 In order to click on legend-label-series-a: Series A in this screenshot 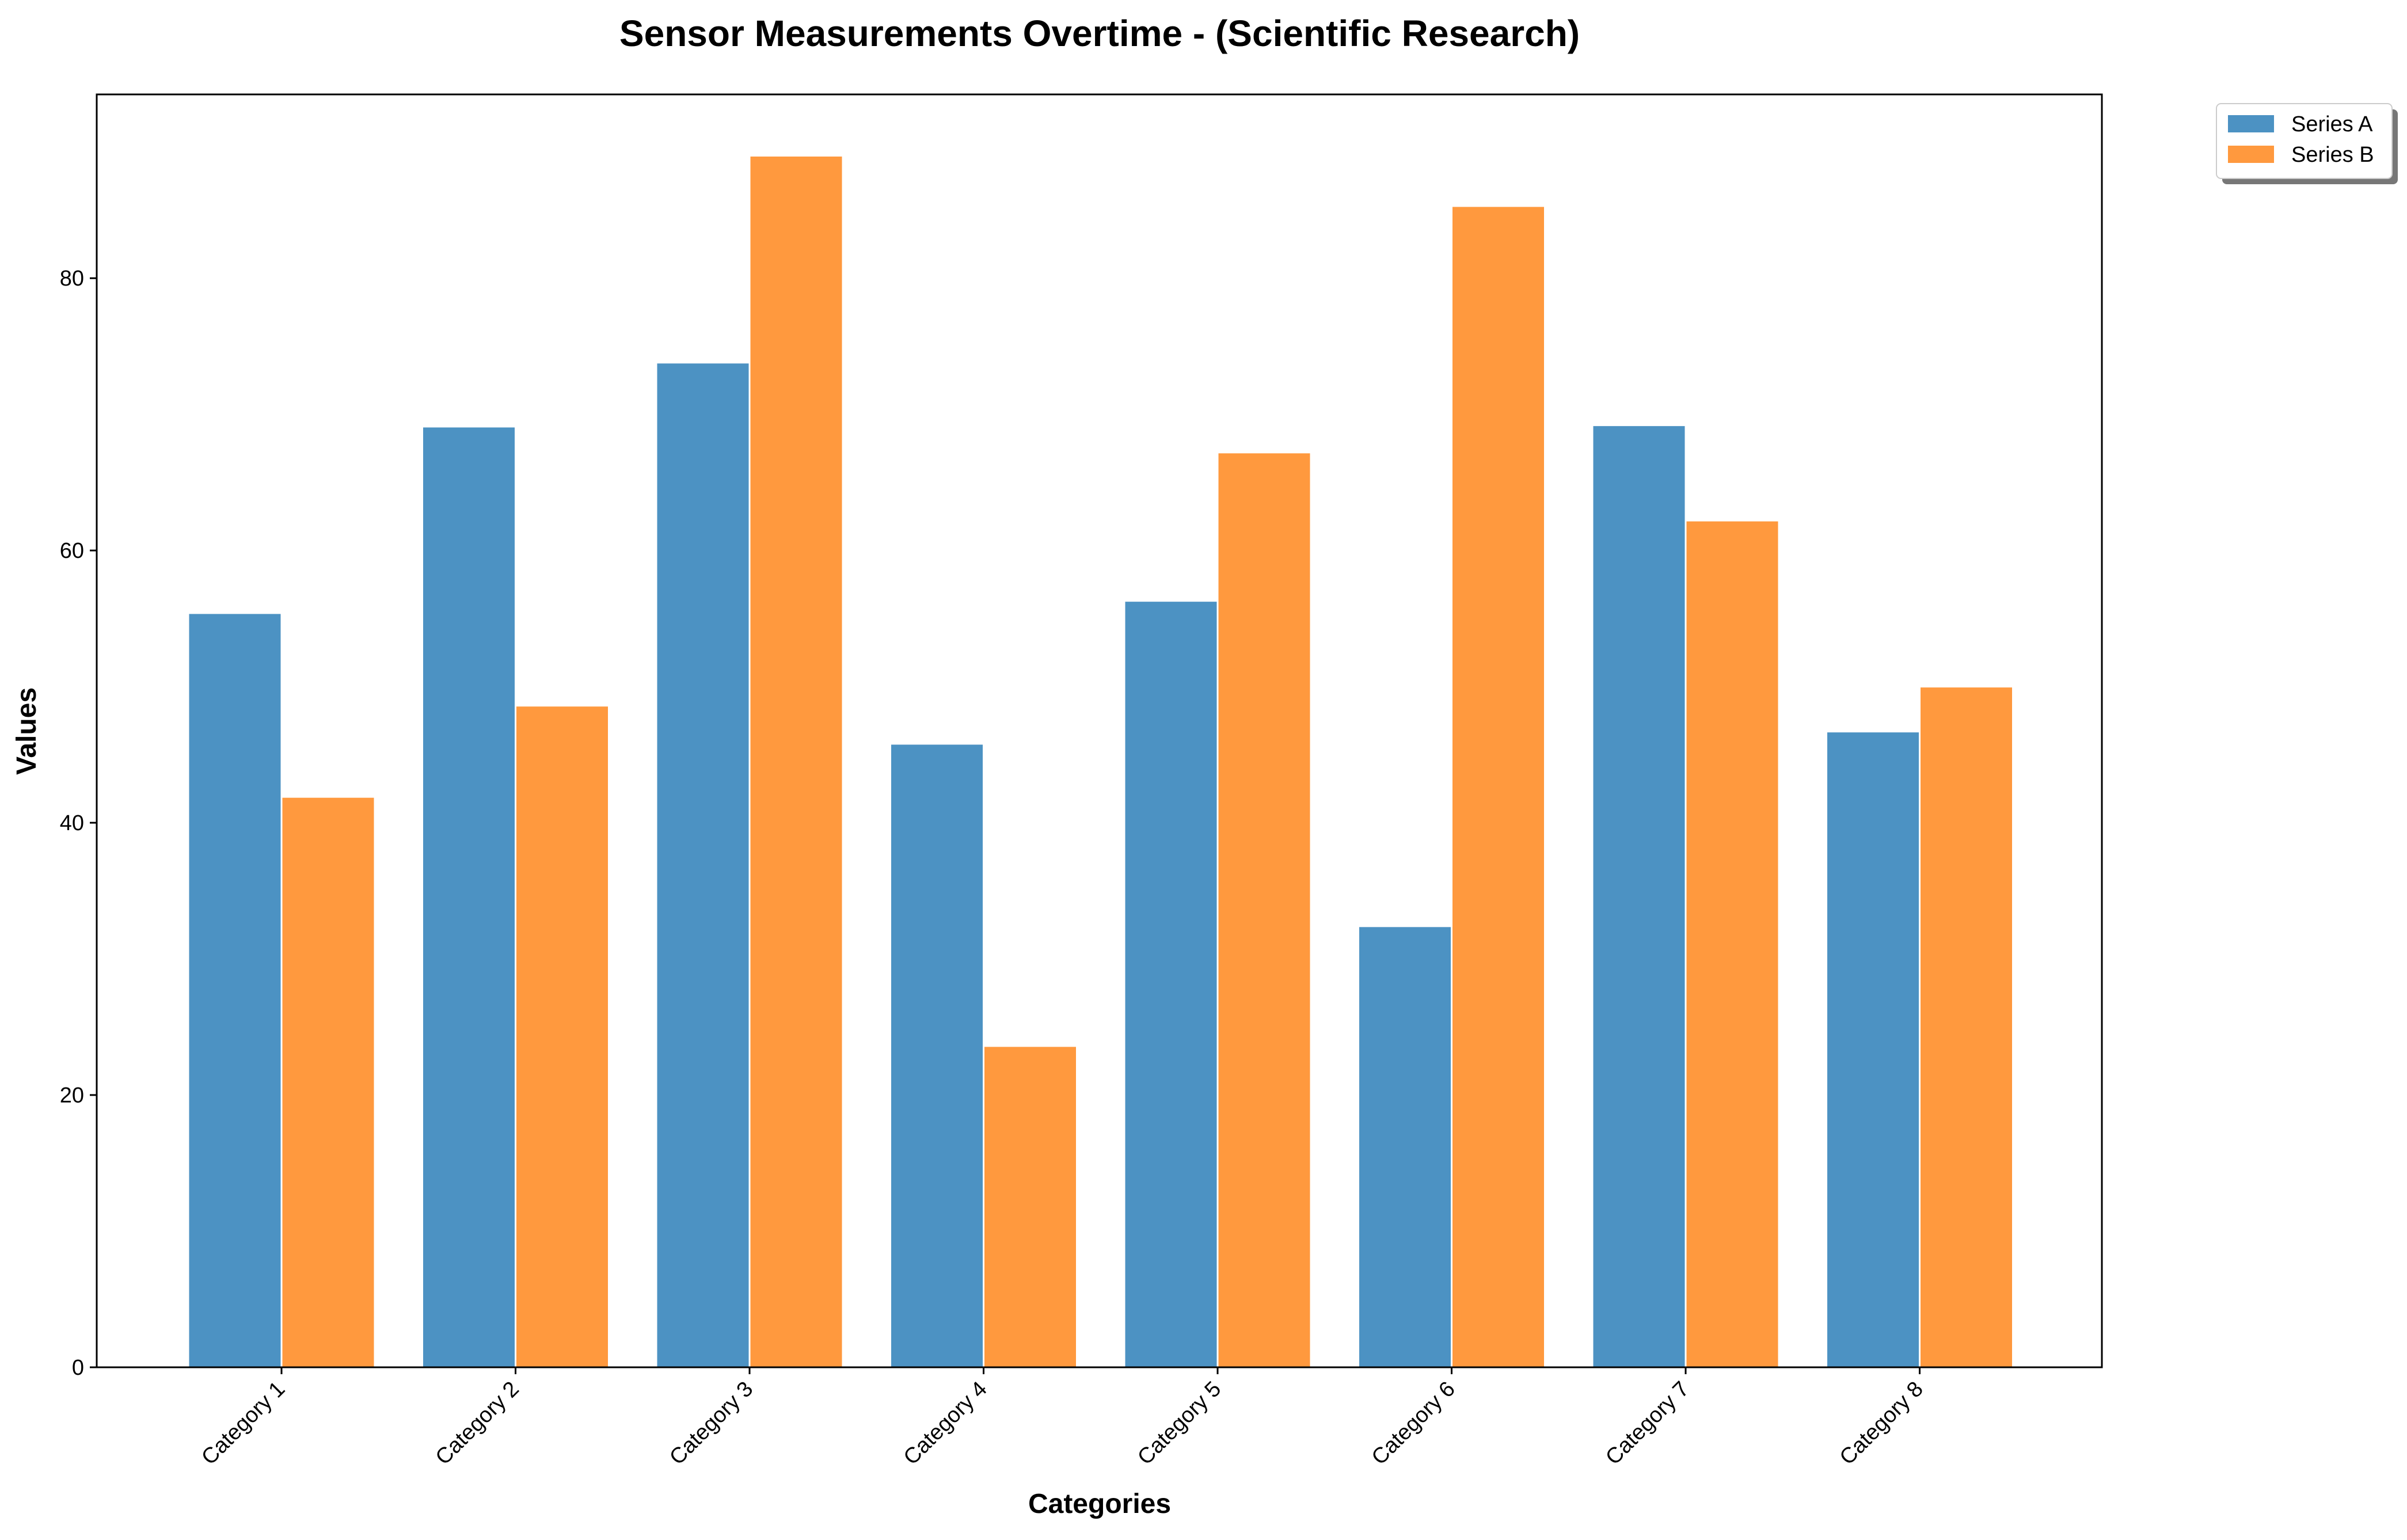, I will do `click(2332, 124)`.